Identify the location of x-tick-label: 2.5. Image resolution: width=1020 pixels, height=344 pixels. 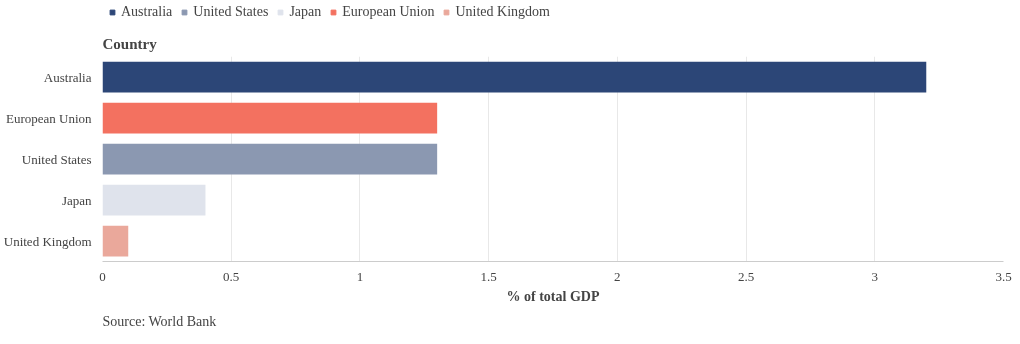
(746, 276).